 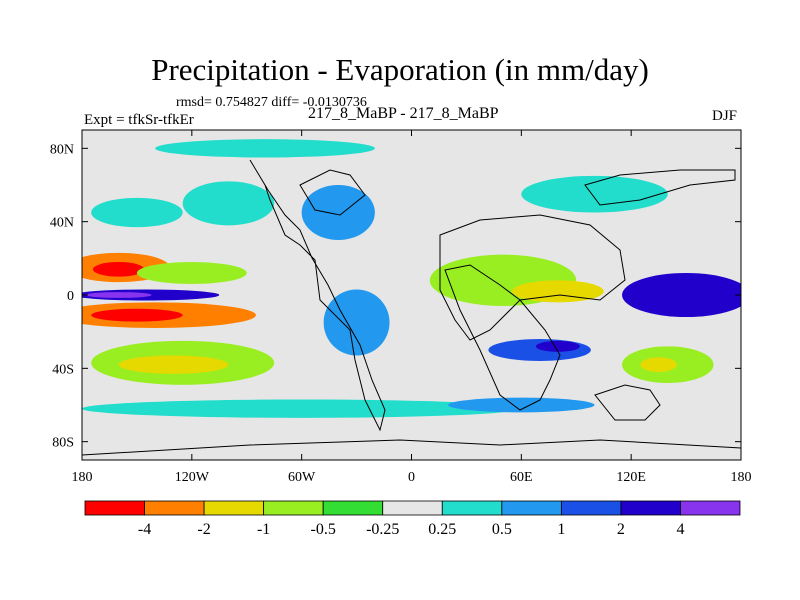 What do you see at coordinates (70, 296) in the screenshot?
I see `y-tick-label: 0` at bounding box center [70, 296].